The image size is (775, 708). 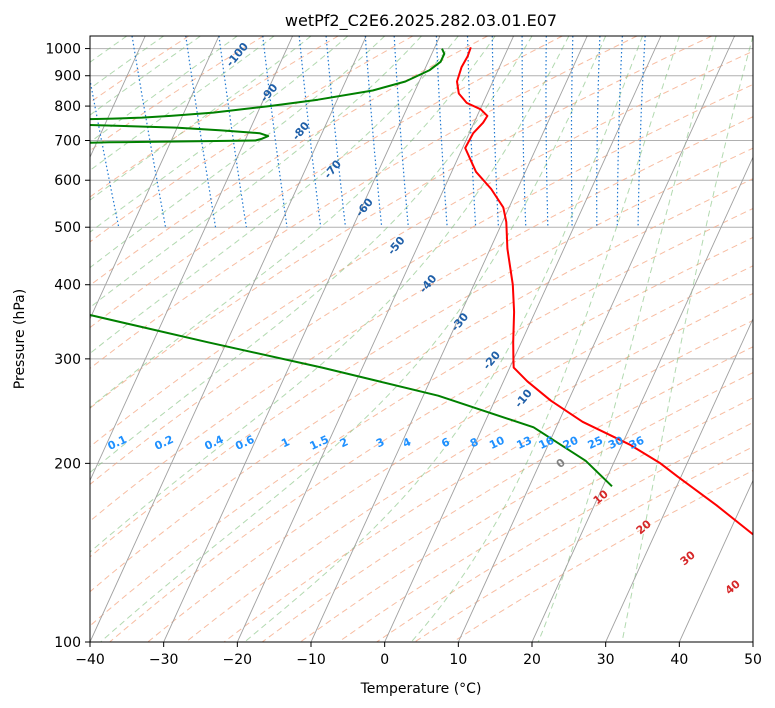 What do you see at coordinates (67, 107) in the screenshot?
I see `y-tick-label: 800` at bounding box center [67, 107].